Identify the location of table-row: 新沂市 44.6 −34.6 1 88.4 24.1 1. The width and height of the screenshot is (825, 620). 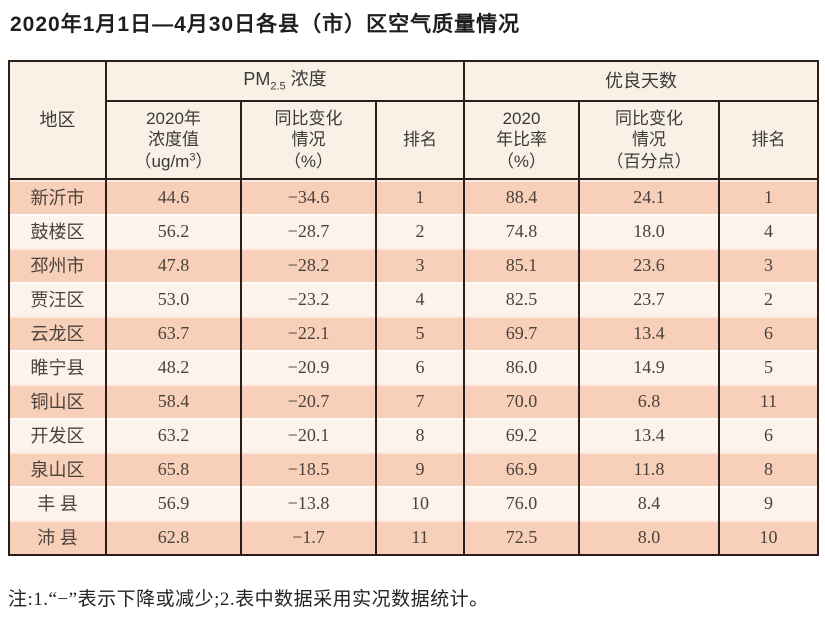
(414, 196).